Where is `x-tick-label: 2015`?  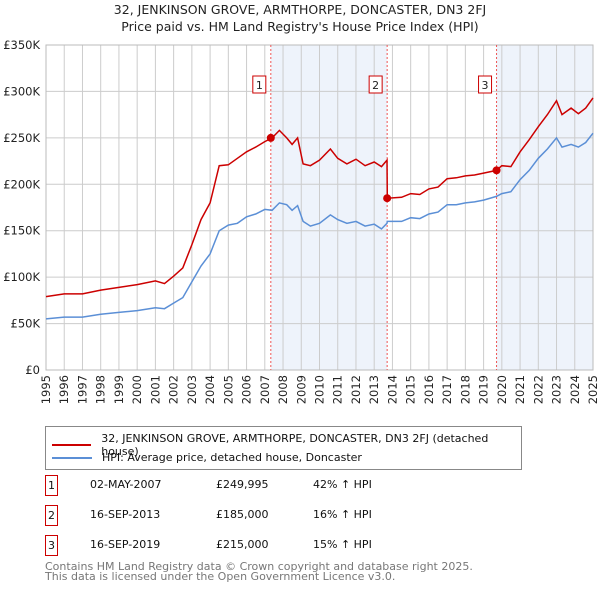
x-tick-label: 2015 is located at coordinates (411, 389).